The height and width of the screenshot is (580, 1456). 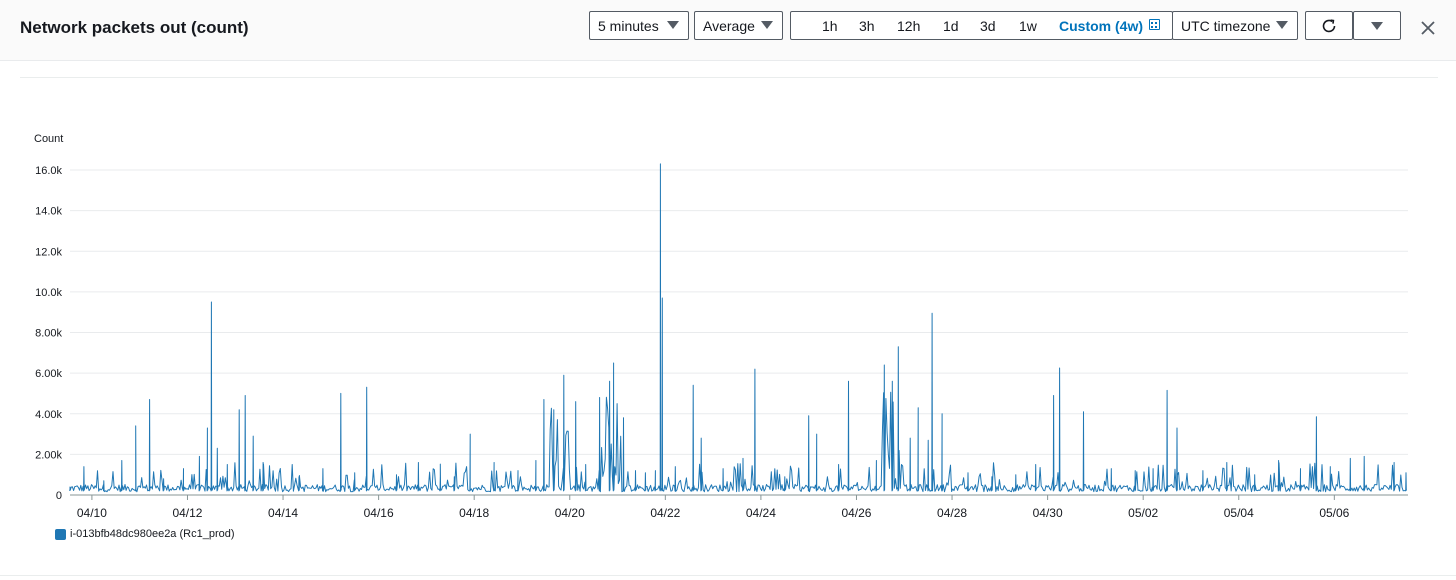 I want to click on x-tick-label: 04/12, so click(x=187, y=513).